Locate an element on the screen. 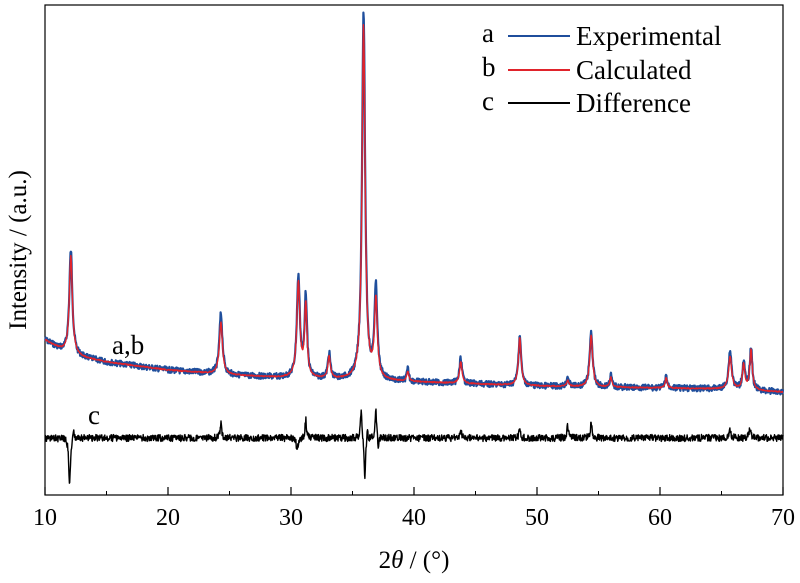  x-tick-label: 70 is located at coordinates (783, 518).